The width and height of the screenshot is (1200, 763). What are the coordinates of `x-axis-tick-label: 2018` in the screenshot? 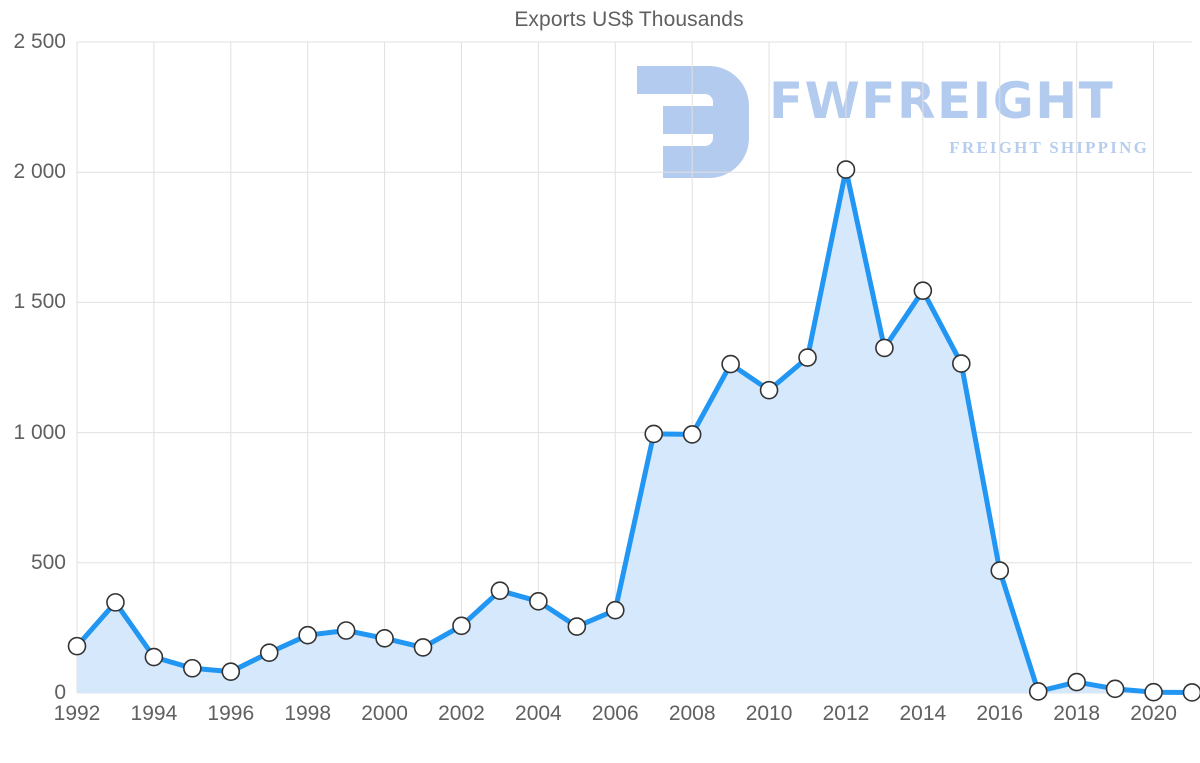 It's located at (1076, 713).